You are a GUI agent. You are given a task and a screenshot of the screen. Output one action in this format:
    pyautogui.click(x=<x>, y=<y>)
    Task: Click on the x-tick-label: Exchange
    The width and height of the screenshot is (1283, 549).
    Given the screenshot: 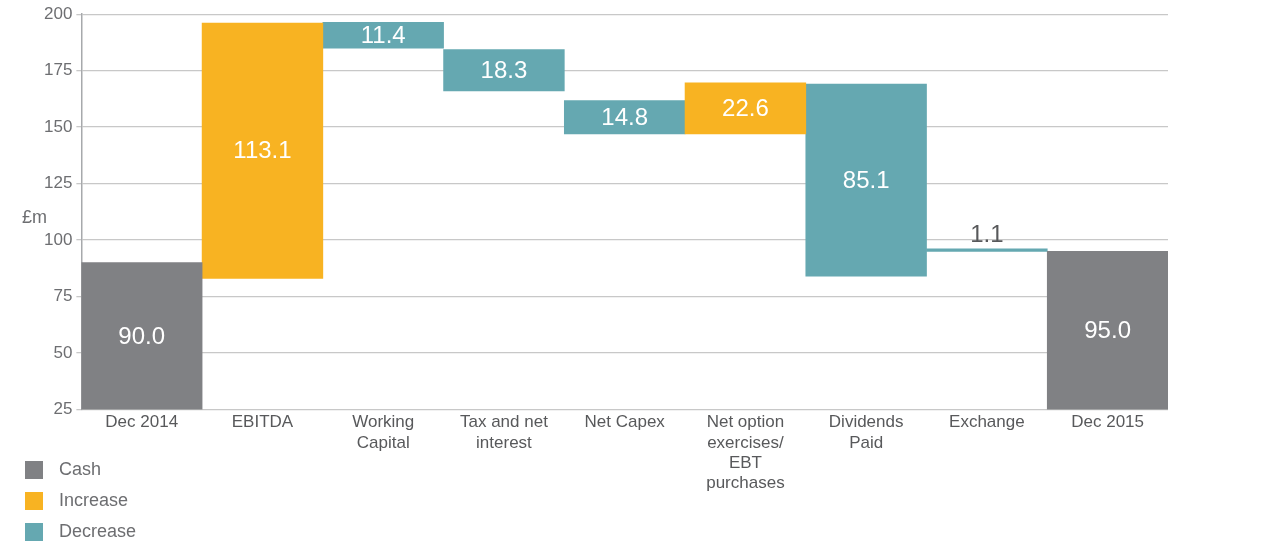 What is the action you would take?
    pyautogui.click(x=987, y=422)
    